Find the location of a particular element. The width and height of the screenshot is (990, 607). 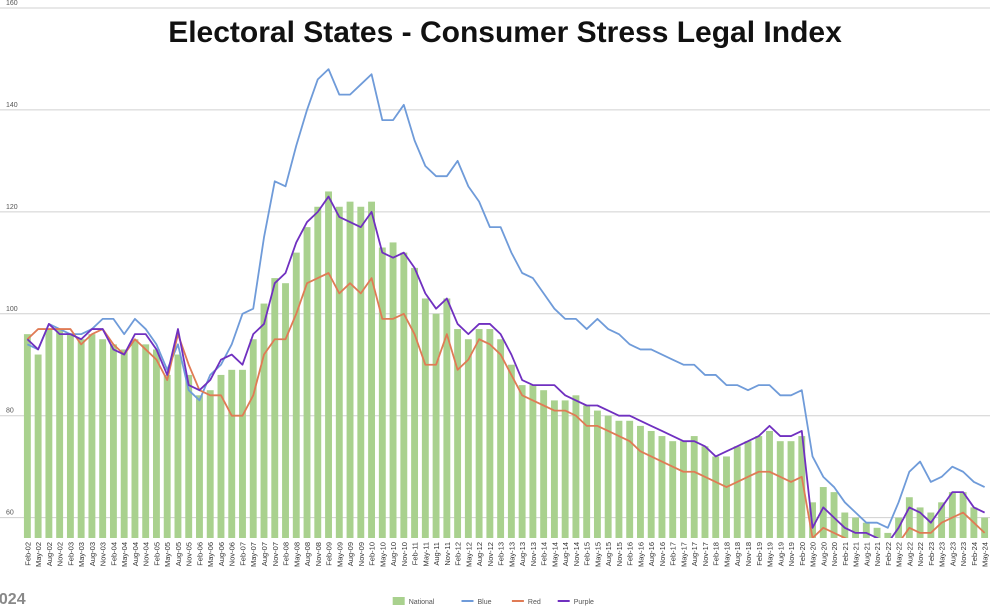

x-tick-label: Aug-14 is located at coordinates (565, 554).